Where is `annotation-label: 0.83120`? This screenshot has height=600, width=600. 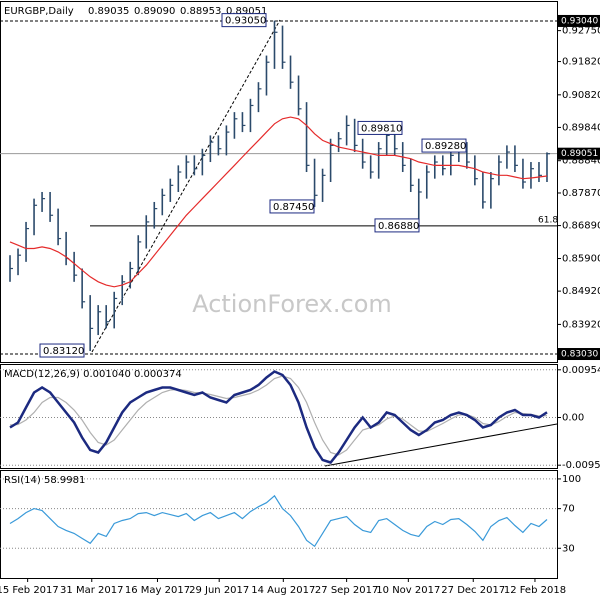
annotation-label: 0.83120 is located at coordinates (63, 351).